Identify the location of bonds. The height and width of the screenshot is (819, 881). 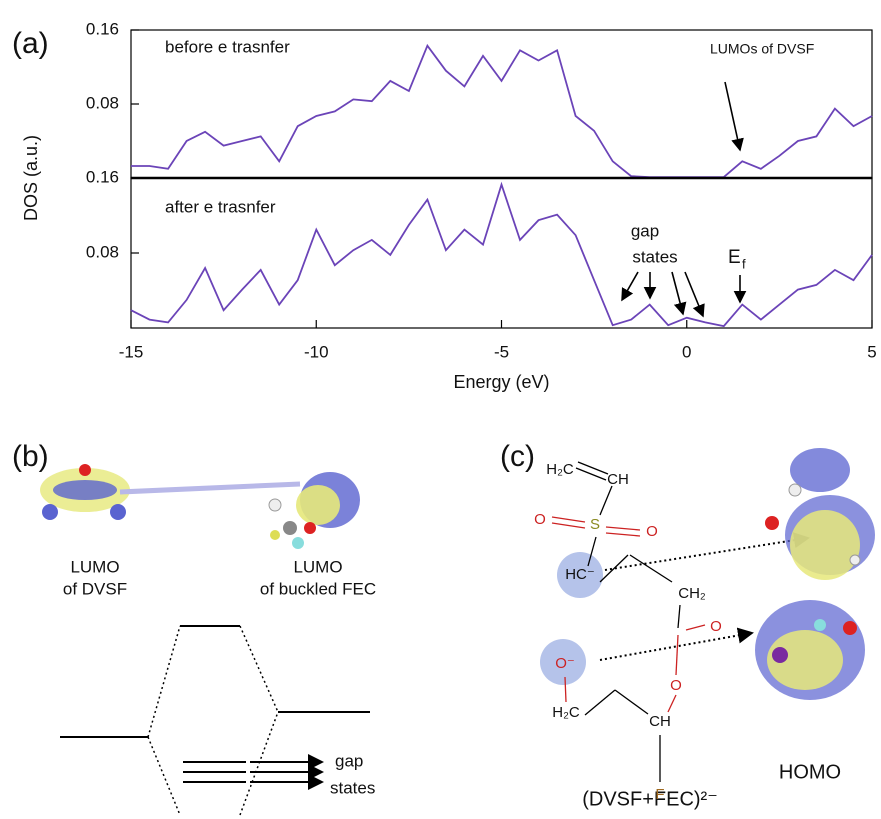
(628, 621).